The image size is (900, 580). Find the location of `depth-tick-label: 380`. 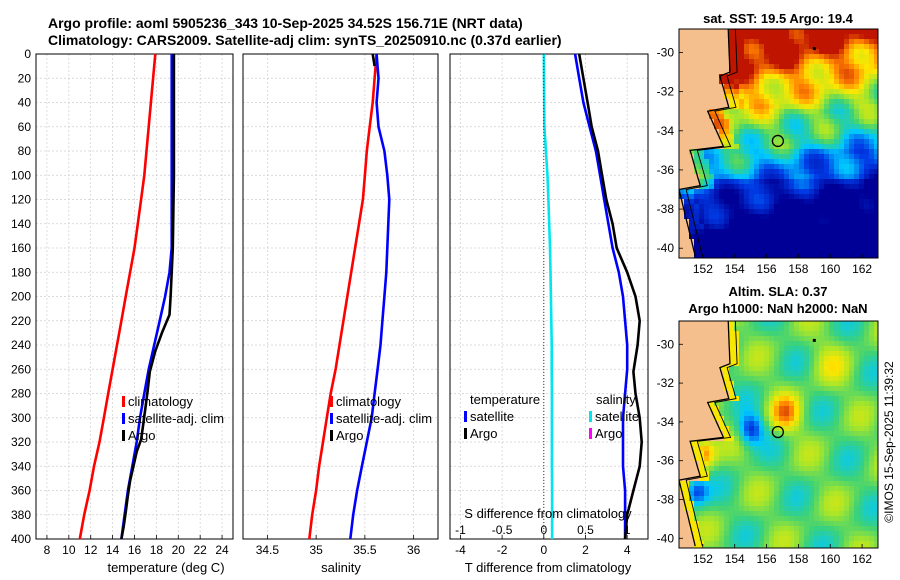

depth-tick-label: 380 is located at coordinates (21, 515).